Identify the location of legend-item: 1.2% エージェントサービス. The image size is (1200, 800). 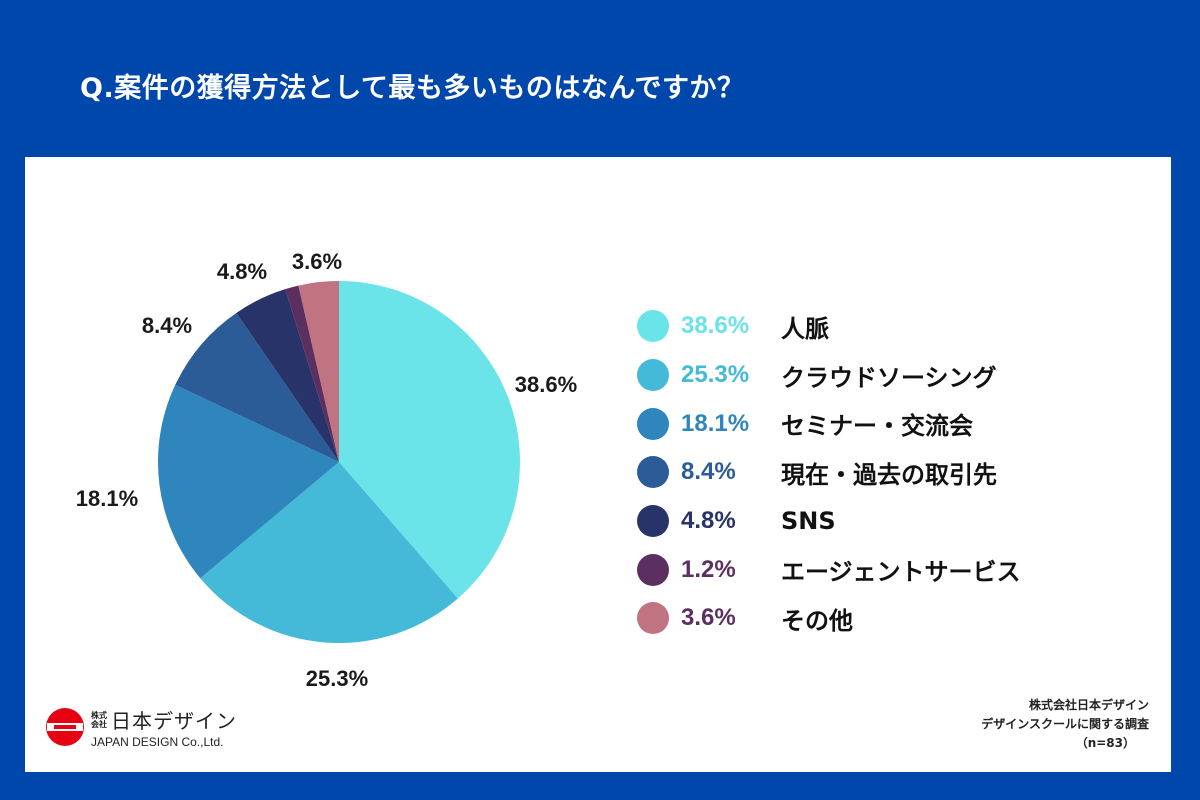
(829, 569).